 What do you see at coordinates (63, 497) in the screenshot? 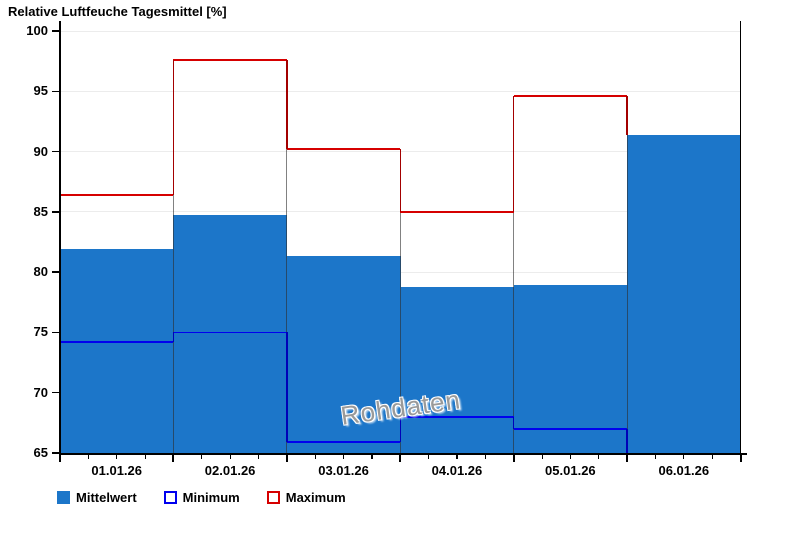
I see `mittelwert-swatch-icon` at bounding box center [63, 497].